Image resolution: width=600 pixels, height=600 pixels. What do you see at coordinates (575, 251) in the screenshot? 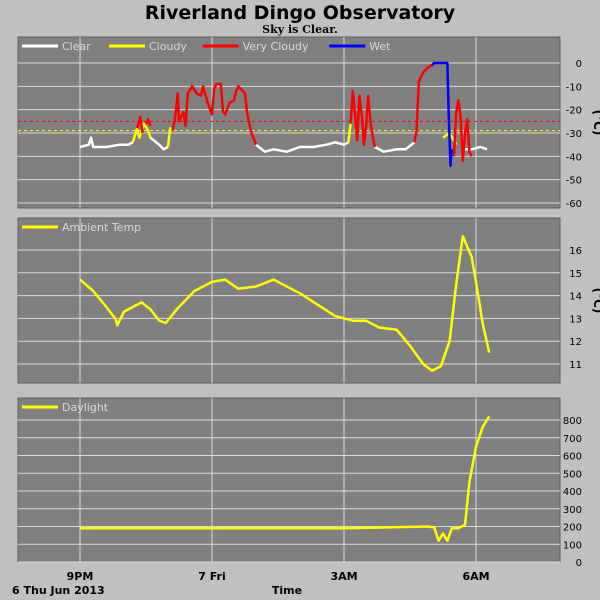
I see `y-tick-label: 16` at bounding box center [575, 251].